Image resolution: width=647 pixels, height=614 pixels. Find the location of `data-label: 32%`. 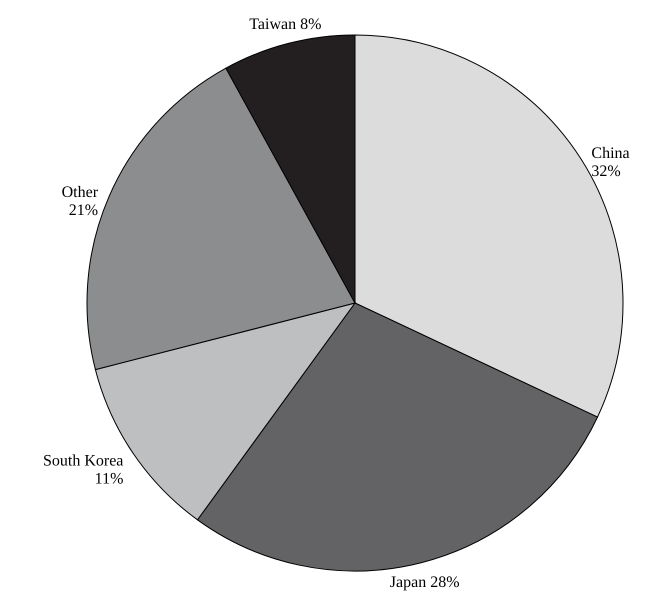

data-label: 32% is located at coordinates (606, 171).